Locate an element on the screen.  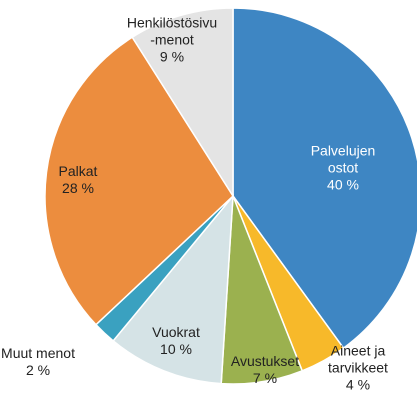
category-label: Aineet ja tarvikkeet is located at coordinates (358, 359).